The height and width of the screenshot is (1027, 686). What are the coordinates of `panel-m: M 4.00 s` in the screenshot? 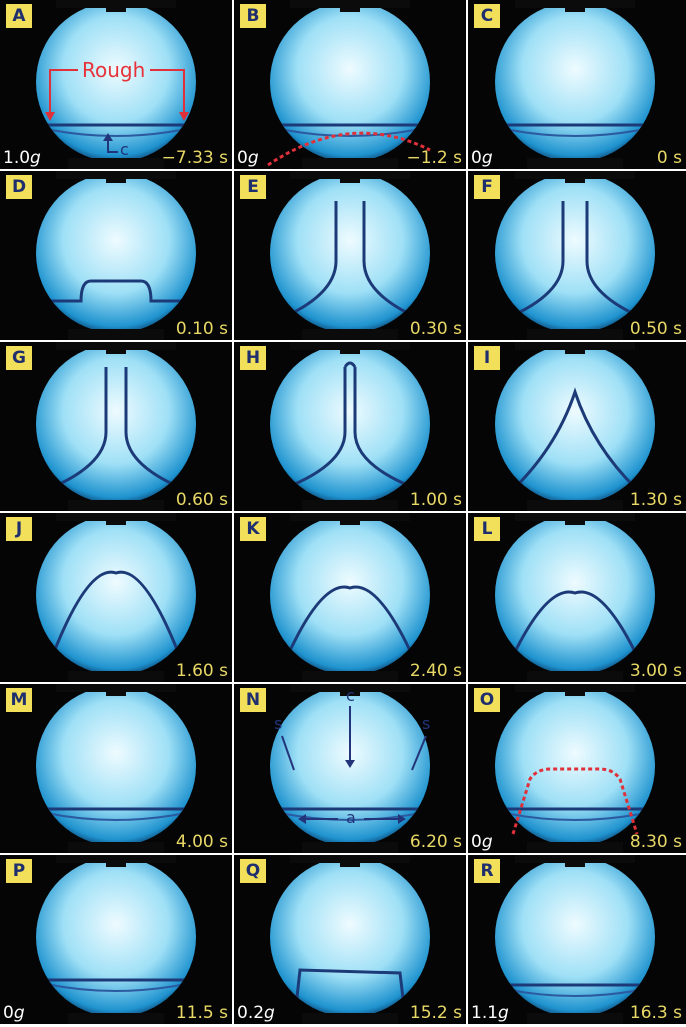 It's located at (117, 768).